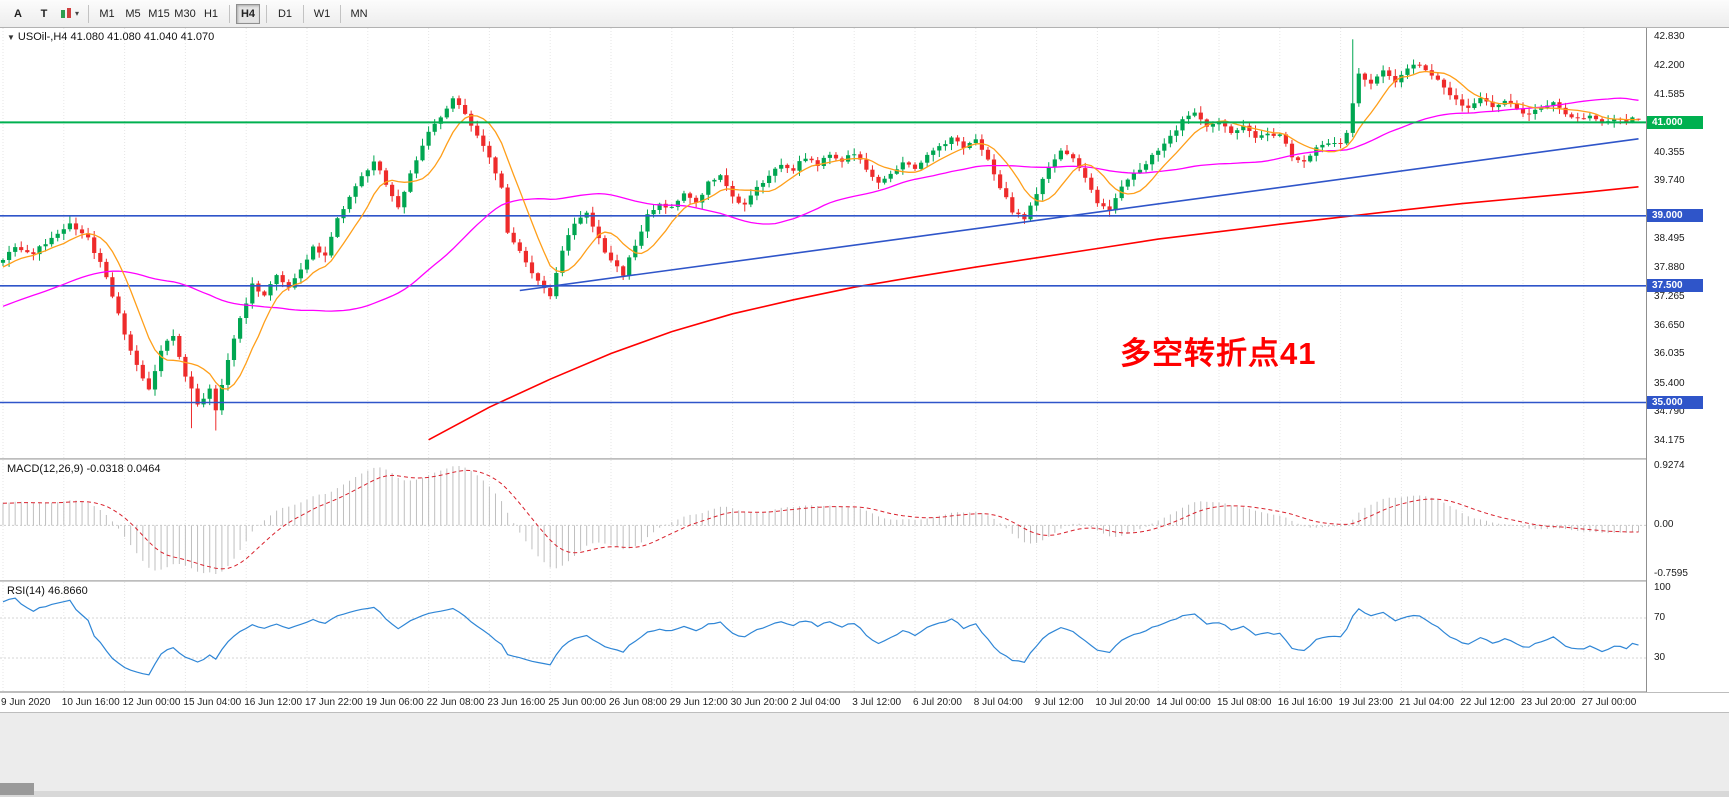 This screenshot has height=797, width=1729. What do you see at coordinates (26, 702) in the screenshot?
I see `time-label: 9 Jun 2020` at bounding box center [26, 702].